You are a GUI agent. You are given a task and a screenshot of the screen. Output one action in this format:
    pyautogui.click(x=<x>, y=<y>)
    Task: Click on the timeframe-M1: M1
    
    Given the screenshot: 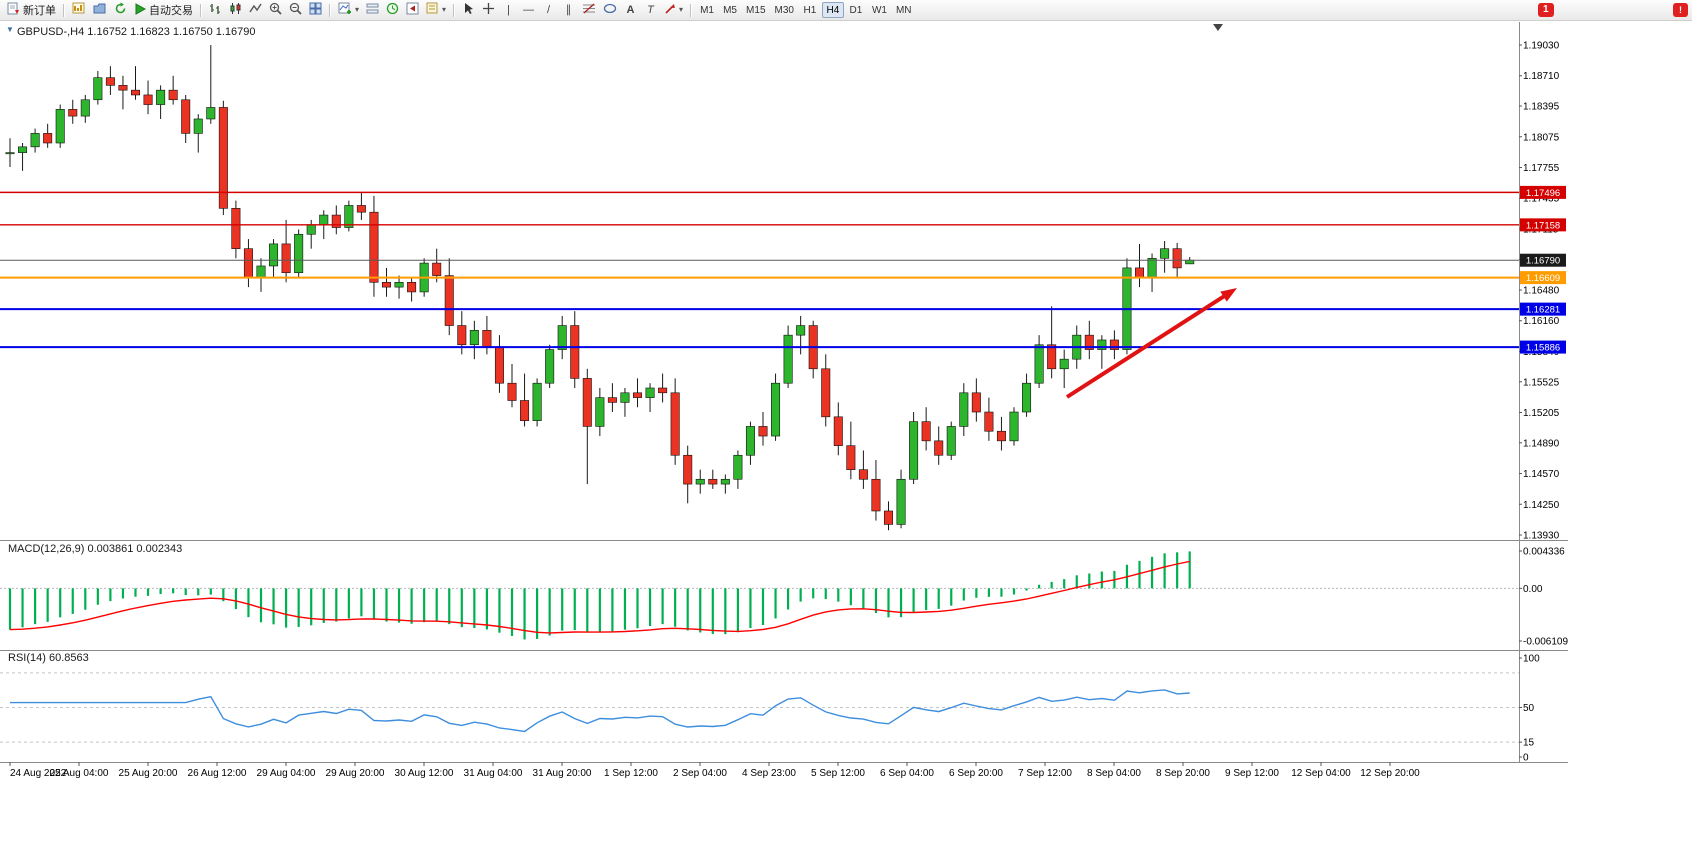 What is the action you would take?
    pyautogui.click(x=707, y=10)
    